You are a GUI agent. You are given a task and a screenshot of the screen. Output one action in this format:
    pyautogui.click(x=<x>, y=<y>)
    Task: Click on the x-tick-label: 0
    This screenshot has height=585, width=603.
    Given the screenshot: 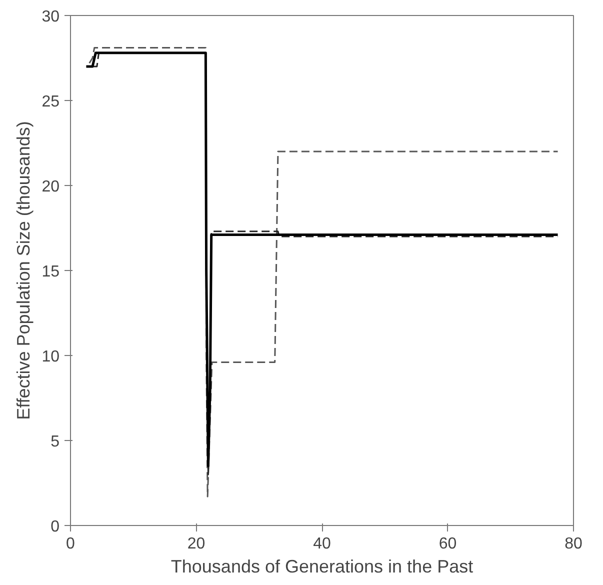 What is the action you would take?
    pyautogui.click(x=71, y=544)
    